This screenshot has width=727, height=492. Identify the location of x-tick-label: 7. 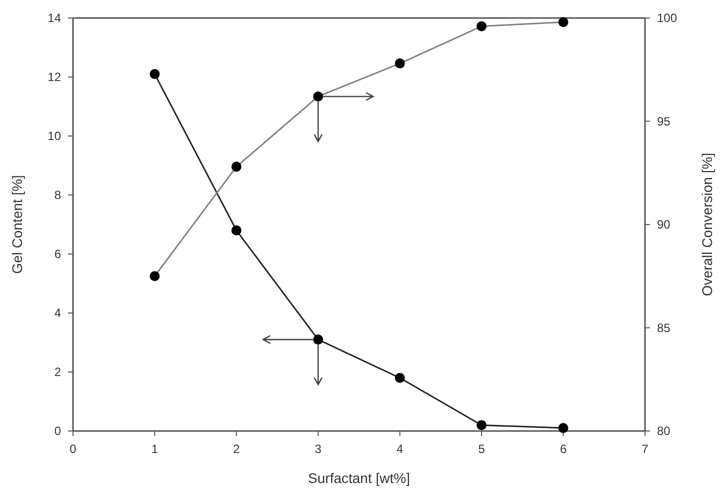
(645, 449).